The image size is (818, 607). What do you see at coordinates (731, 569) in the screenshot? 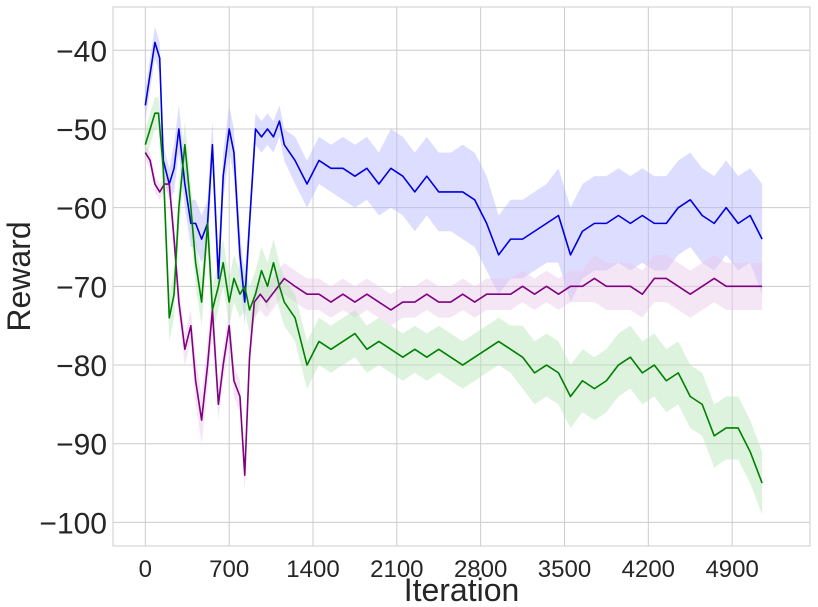
I see `x-tick-label: 4900` at bounding box center [731, 569].